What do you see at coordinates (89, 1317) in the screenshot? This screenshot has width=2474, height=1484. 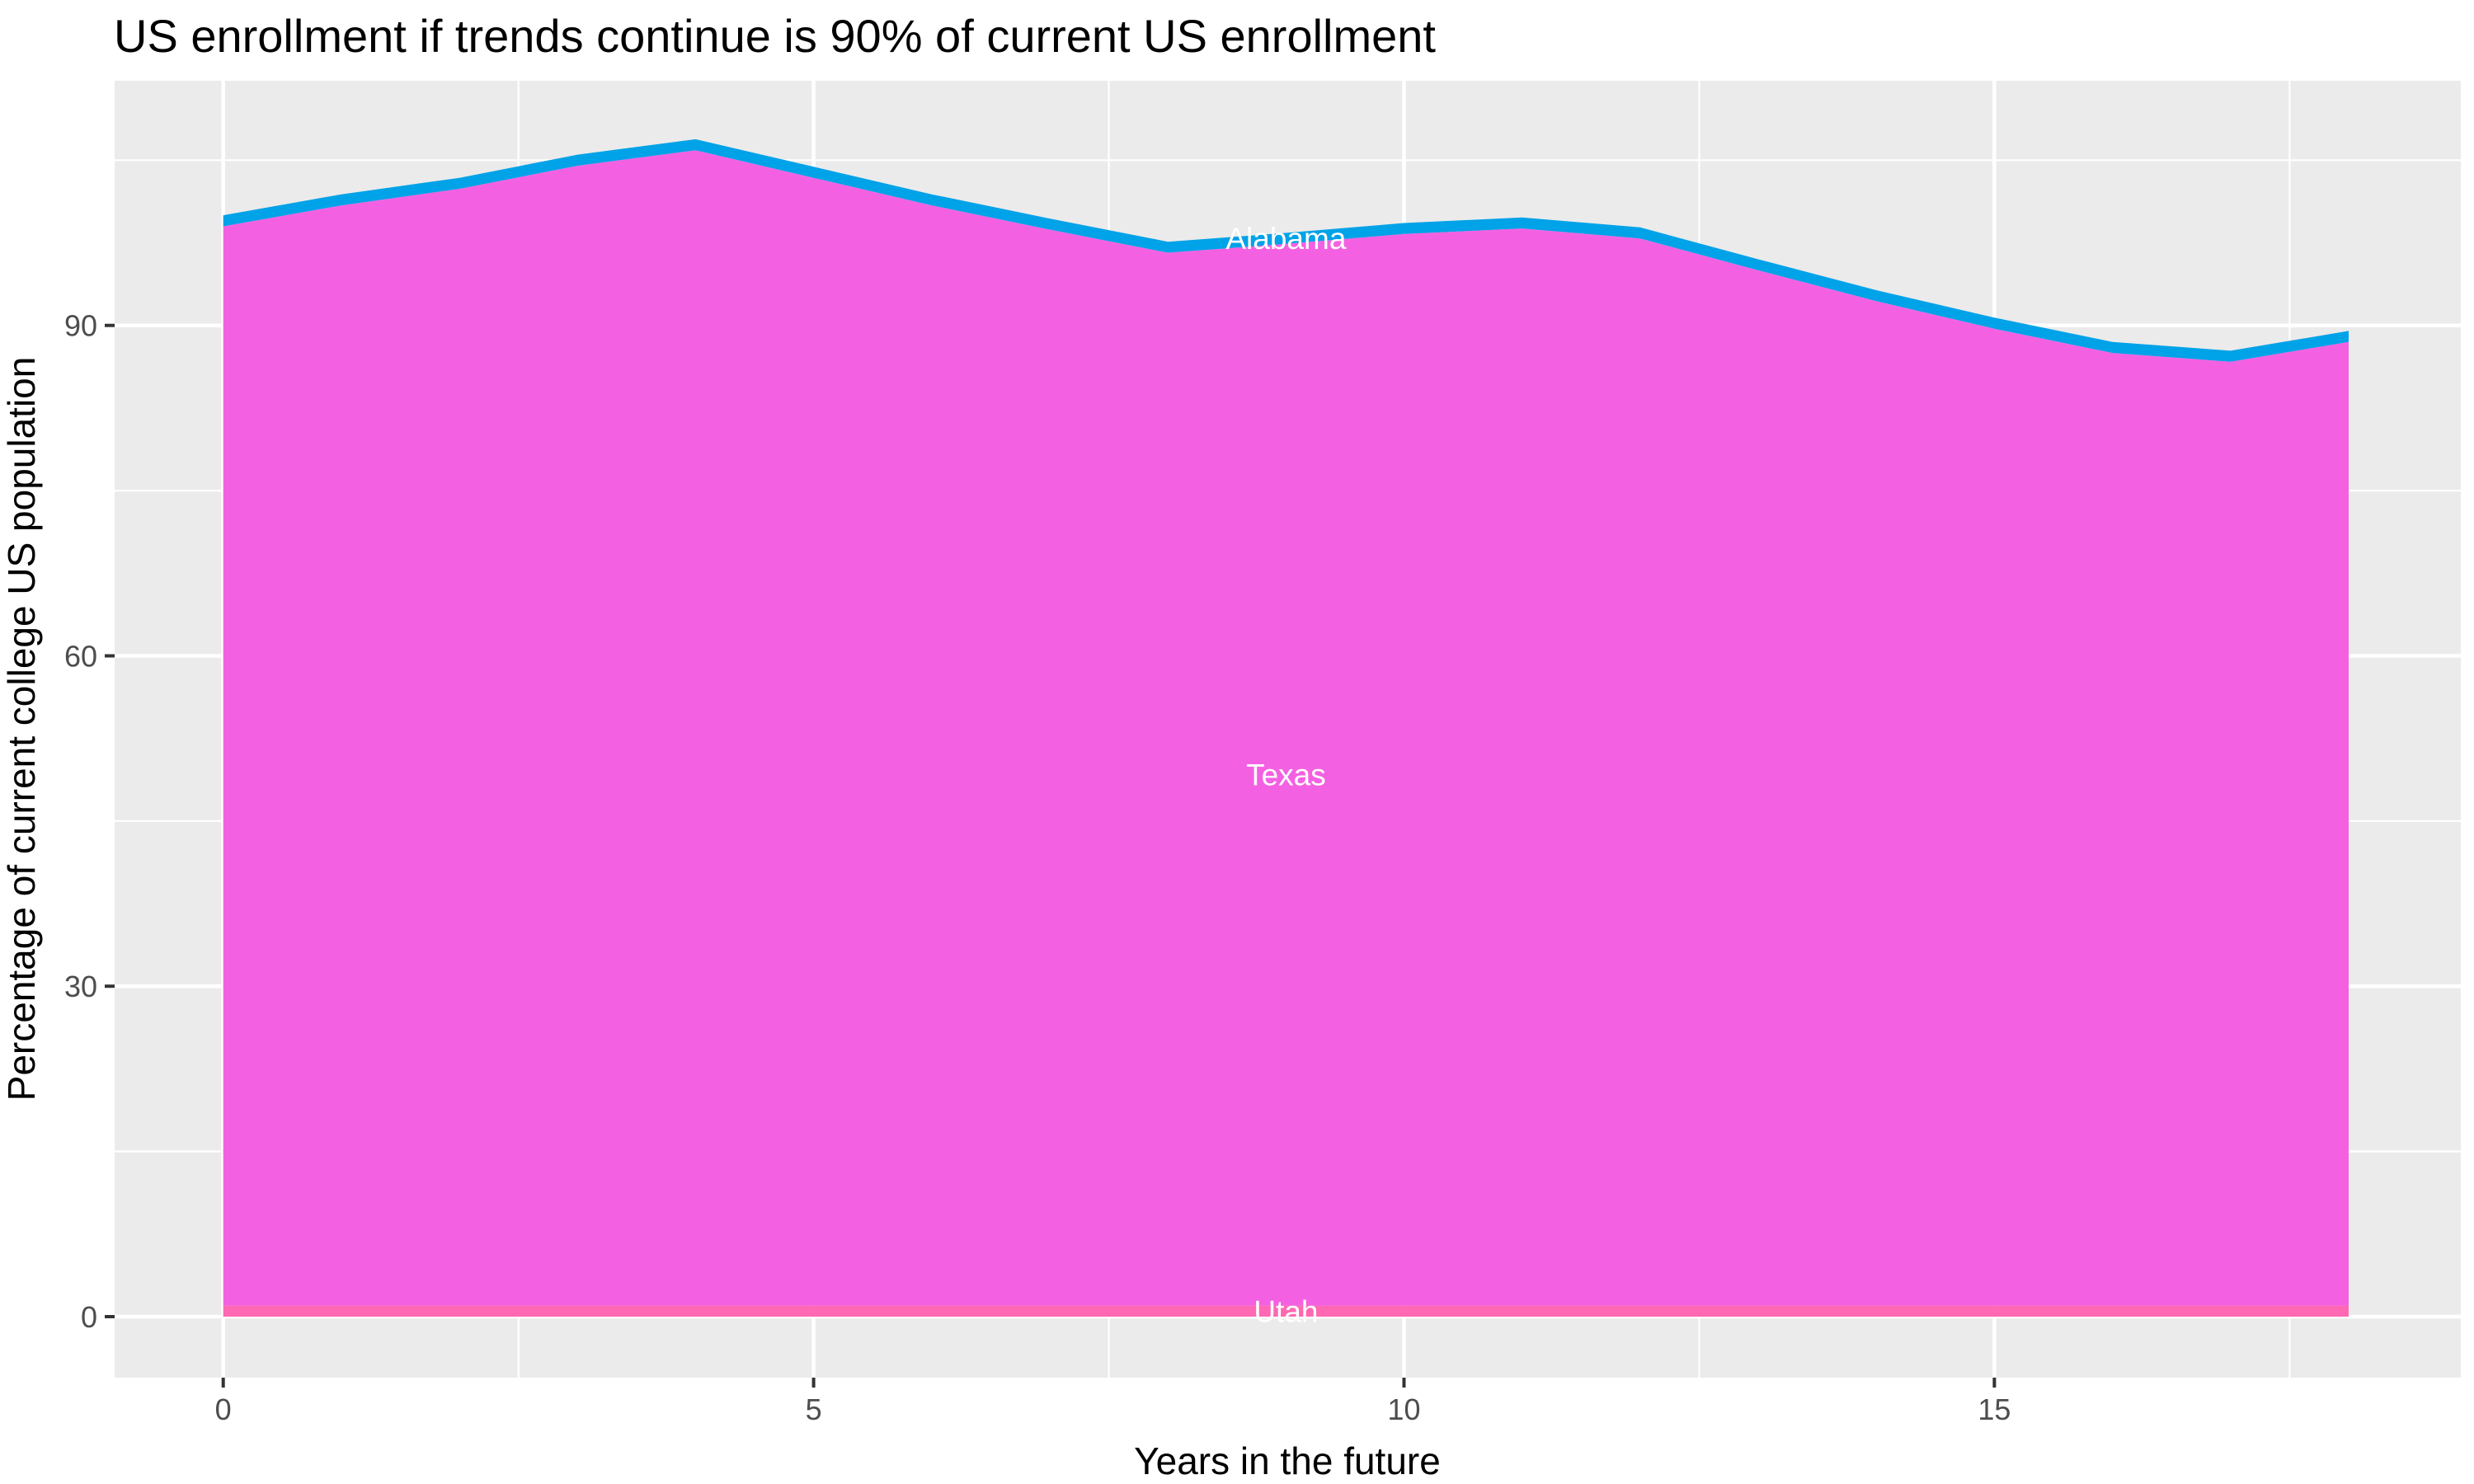 I see `y-tick-label: 0` at bounding box center [89, 1317].